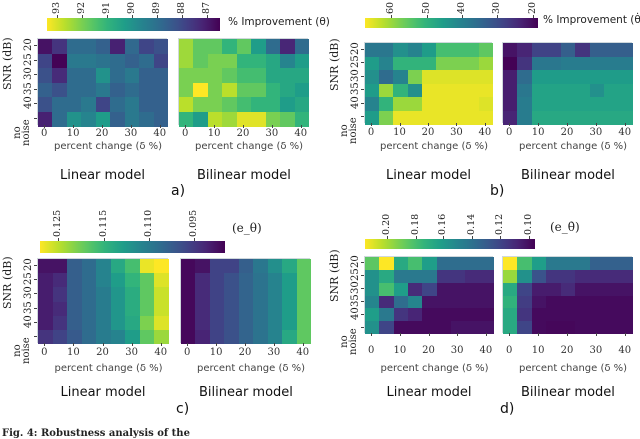  Describe the element at coordinates (568, 392) in the screenshot. I see `bilinear-model-title: Bilinear model` at that location.